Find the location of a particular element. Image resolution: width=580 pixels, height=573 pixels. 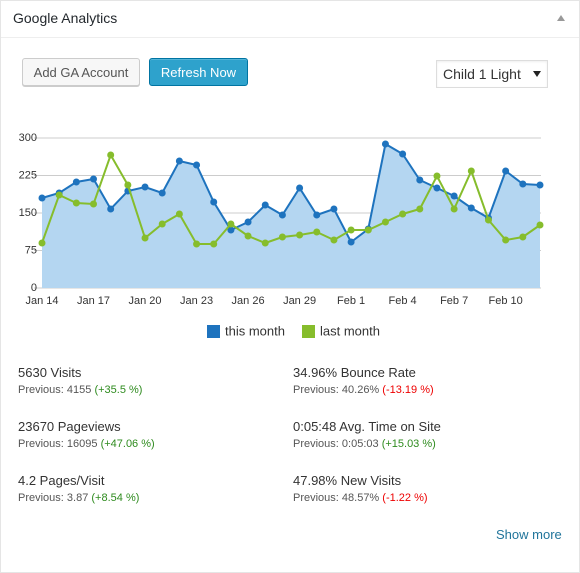

stat-previous: Previous: 16095 (+47.06 %) is located at coordinates (148, 444).